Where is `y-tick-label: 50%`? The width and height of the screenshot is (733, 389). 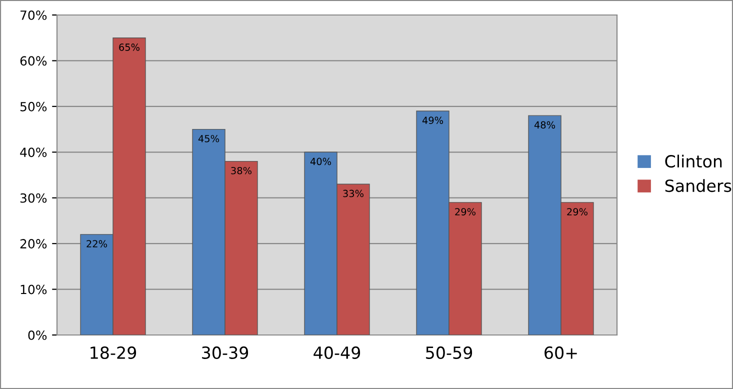 y-tick-label: 50% is located at coordinates (33, 107).